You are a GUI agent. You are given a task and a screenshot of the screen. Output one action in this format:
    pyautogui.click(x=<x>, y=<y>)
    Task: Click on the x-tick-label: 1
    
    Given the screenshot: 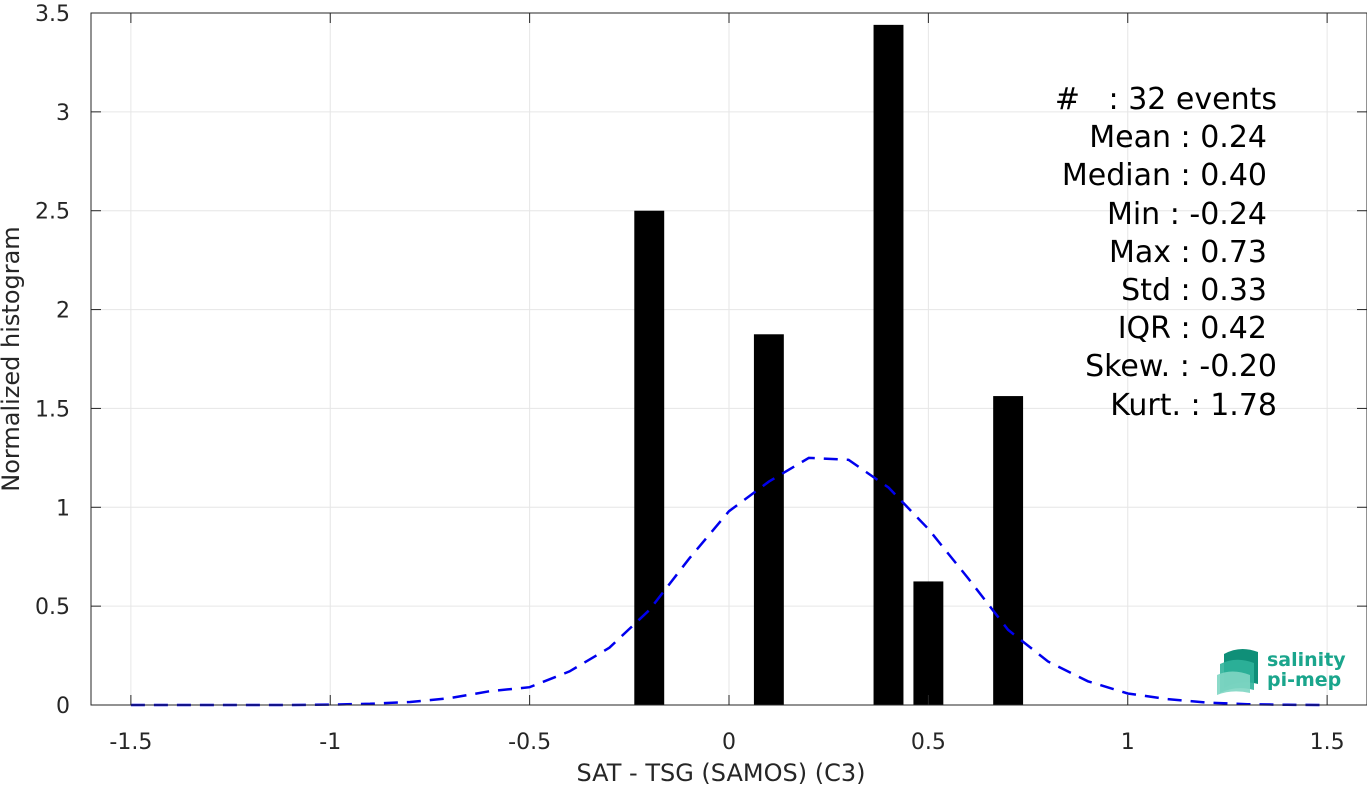 What is the action you would take?
    pyautogui.click(x=1128, y=742)
    